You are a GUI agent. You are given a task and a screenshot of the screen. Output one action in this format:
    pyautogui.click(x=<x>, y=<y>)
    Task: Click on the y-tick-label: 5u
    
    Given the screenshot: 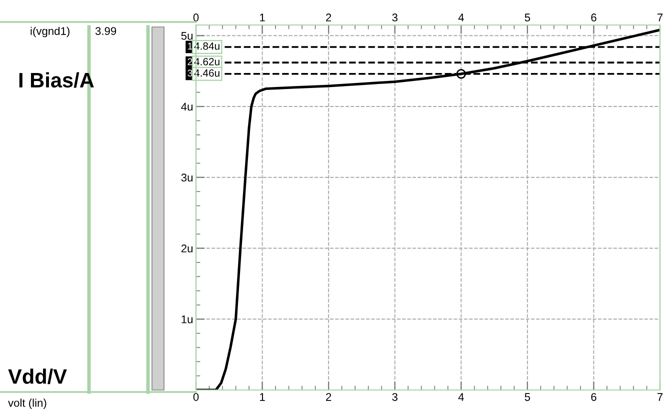 What is the action you would take?
    pyautogui.click(x=186, y=36)
    